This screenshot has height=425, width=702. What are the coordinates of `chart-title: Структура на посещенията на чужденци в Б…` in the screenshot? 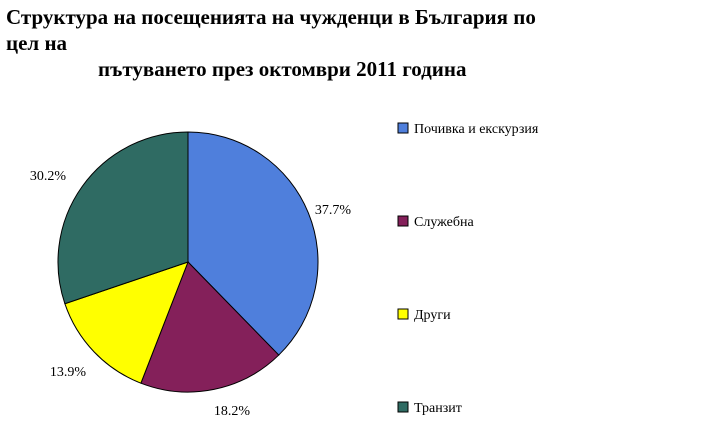 It's located at (286, 43).